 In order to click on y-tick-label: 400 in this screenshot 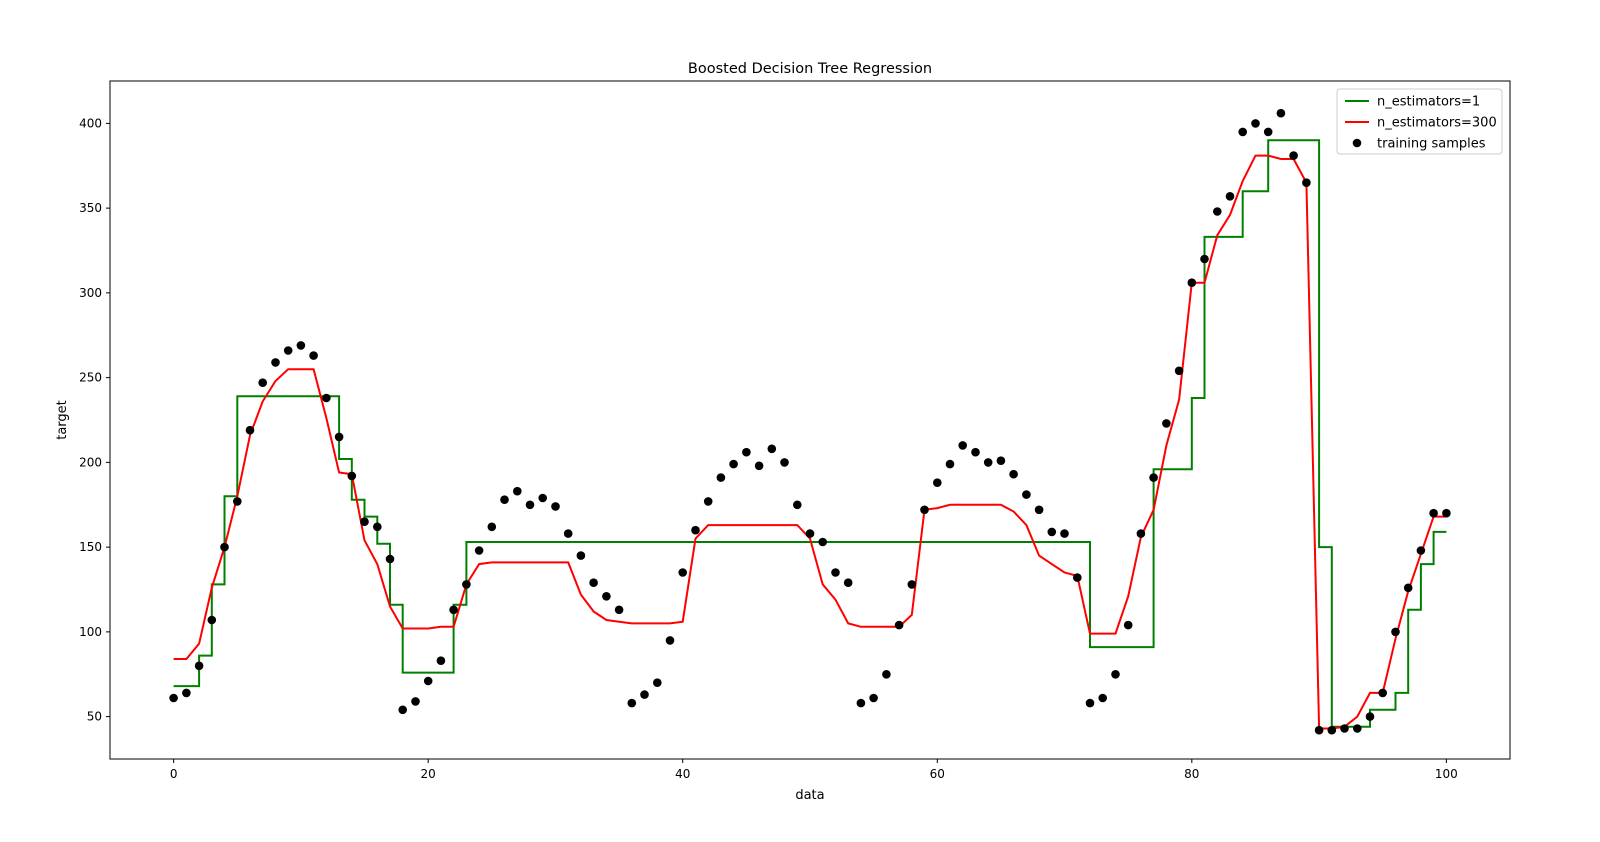, I will do `click(90, 123)`.